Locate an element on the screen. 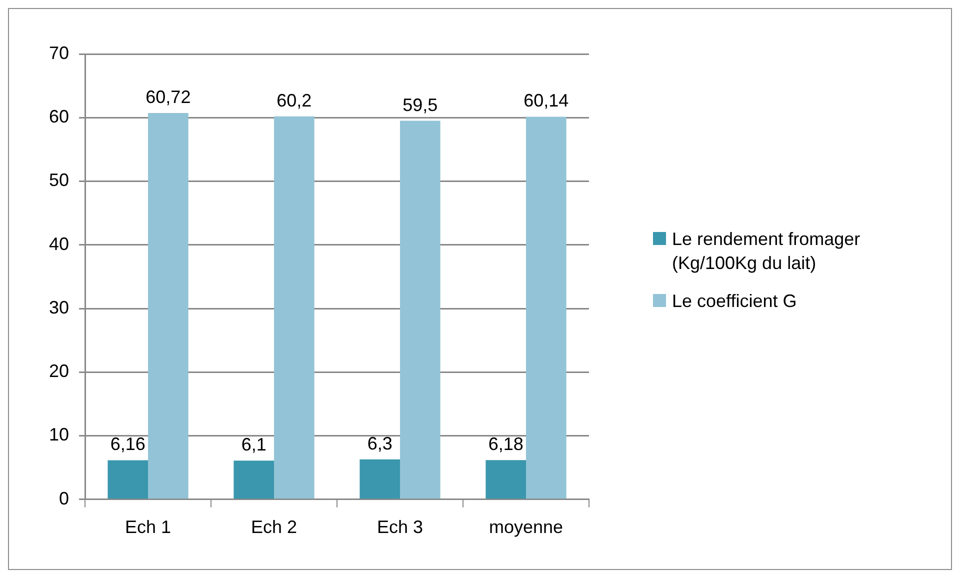 The width and height of the screenshot is (960, 578). x-tick-label: Ech 1 is located at coordinates (148, 527).